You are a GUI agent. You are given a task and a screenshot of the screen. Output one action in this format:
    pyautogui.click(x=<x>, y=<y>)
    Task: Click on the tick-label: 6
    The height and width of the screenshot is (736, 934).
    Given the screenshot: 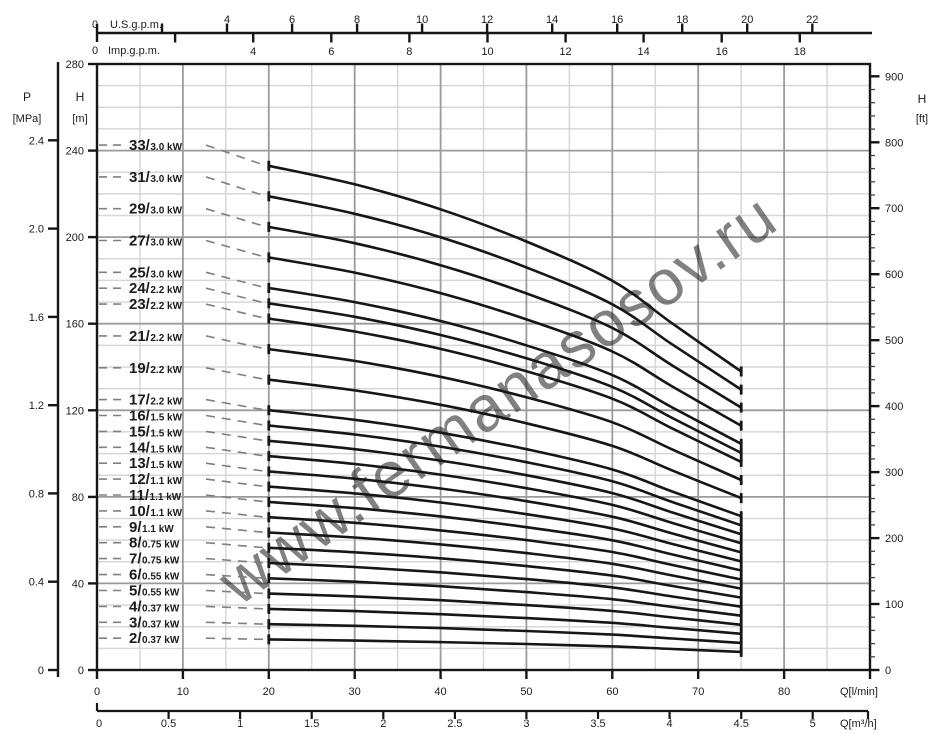 What is the action you would take?
    pyautogui.click(x=292, y=20)
    